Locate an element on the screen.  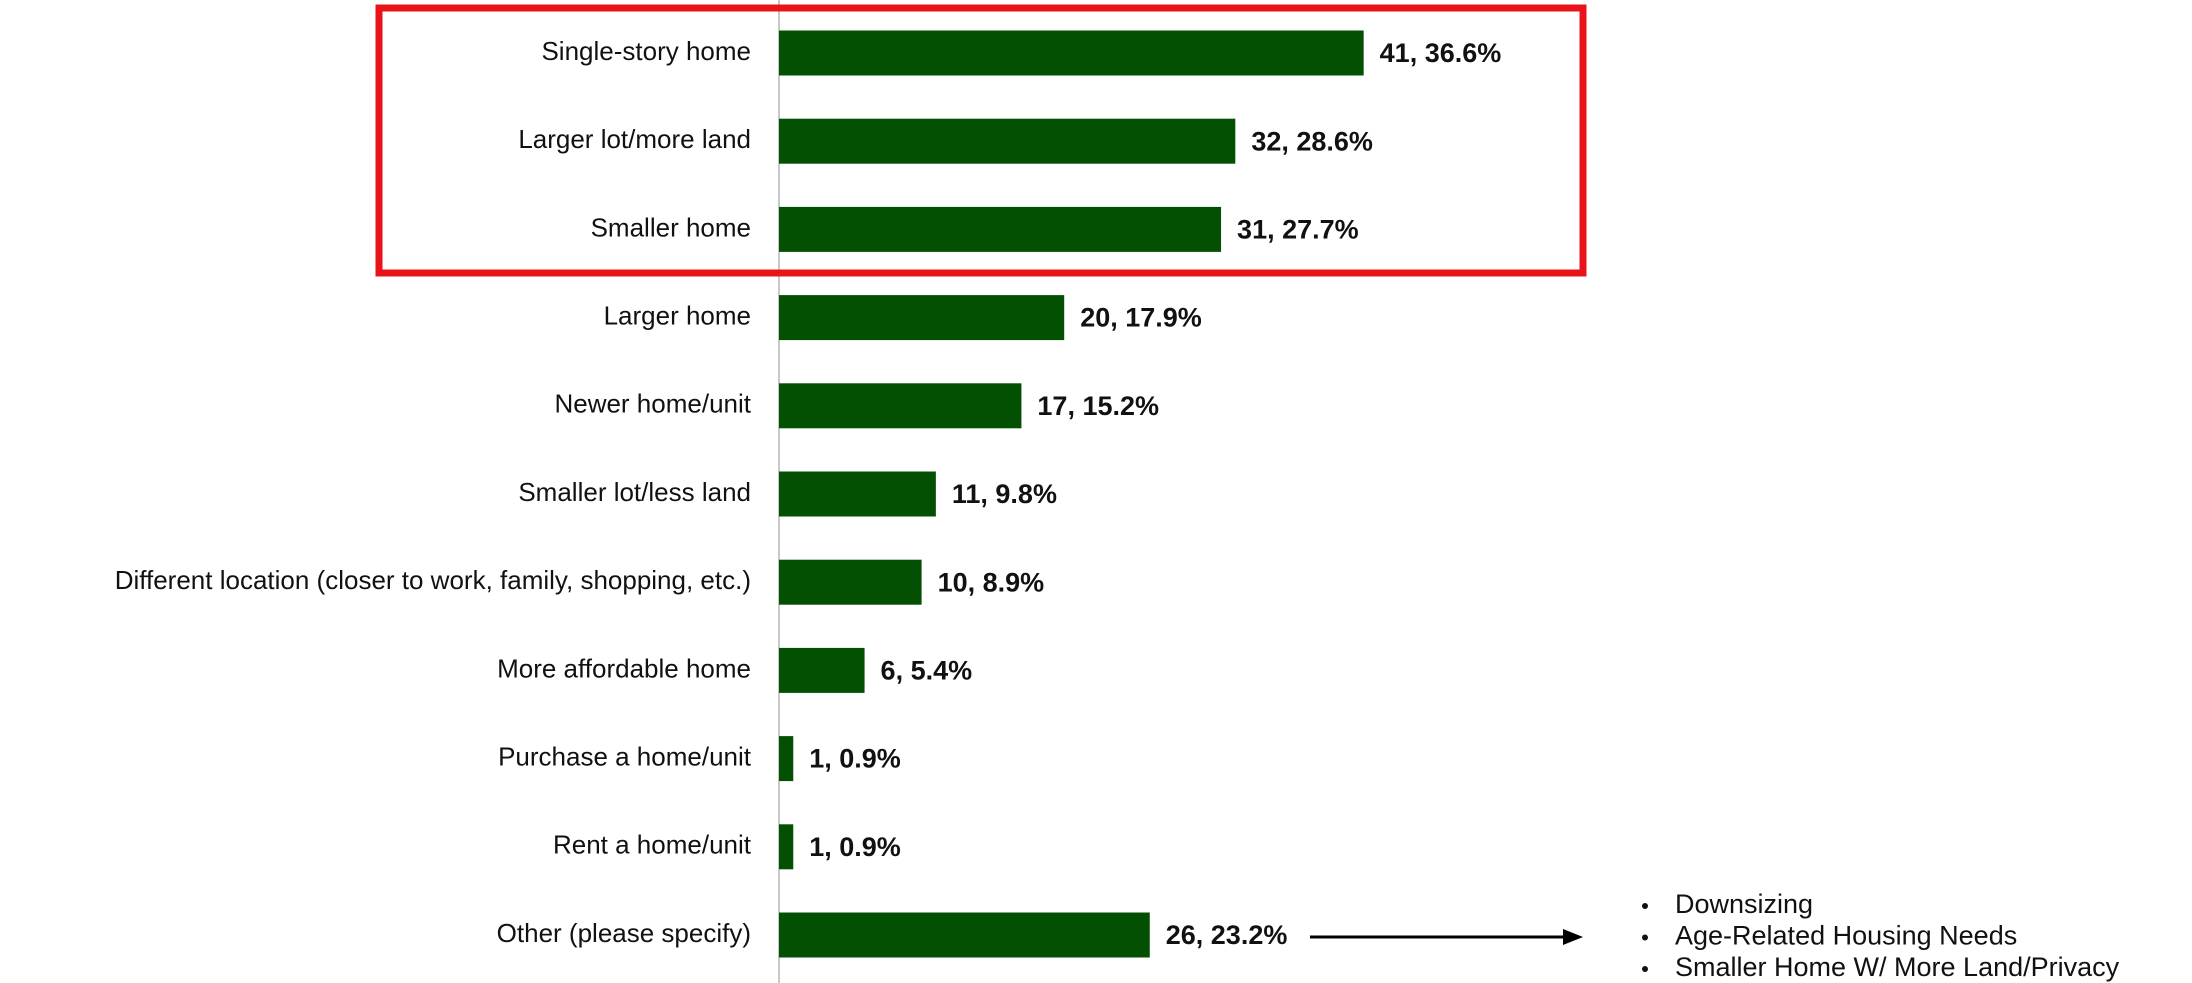
category-label: More affordable home is located at coordinates (624, 668).